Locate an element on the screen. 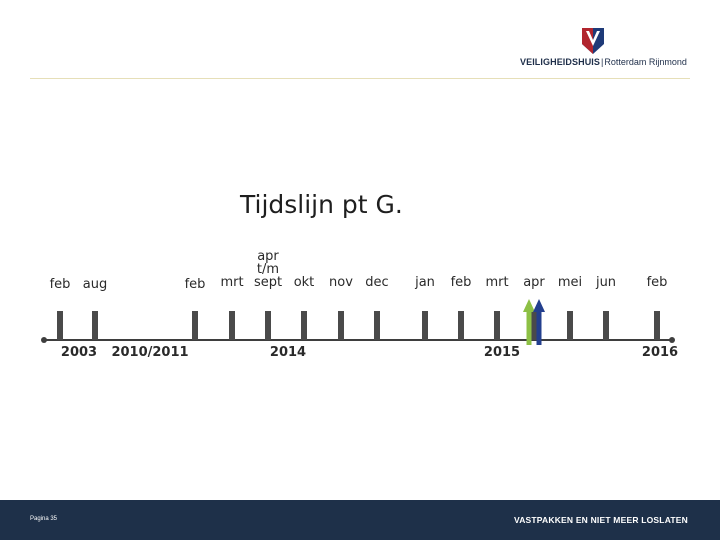 This screenshot has width=720, height=540. logo: VEILIGHEIDSHUIS|Rotterdam Rijnmond is located at coordinates (610, 48).